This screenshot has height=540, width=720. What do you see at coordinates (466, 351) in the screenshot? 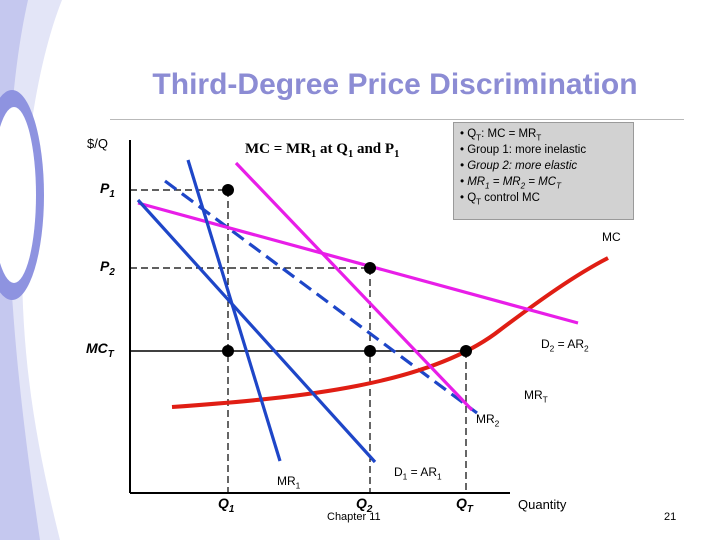
I see `point-qt-mct` at bounding box center [466, 351].